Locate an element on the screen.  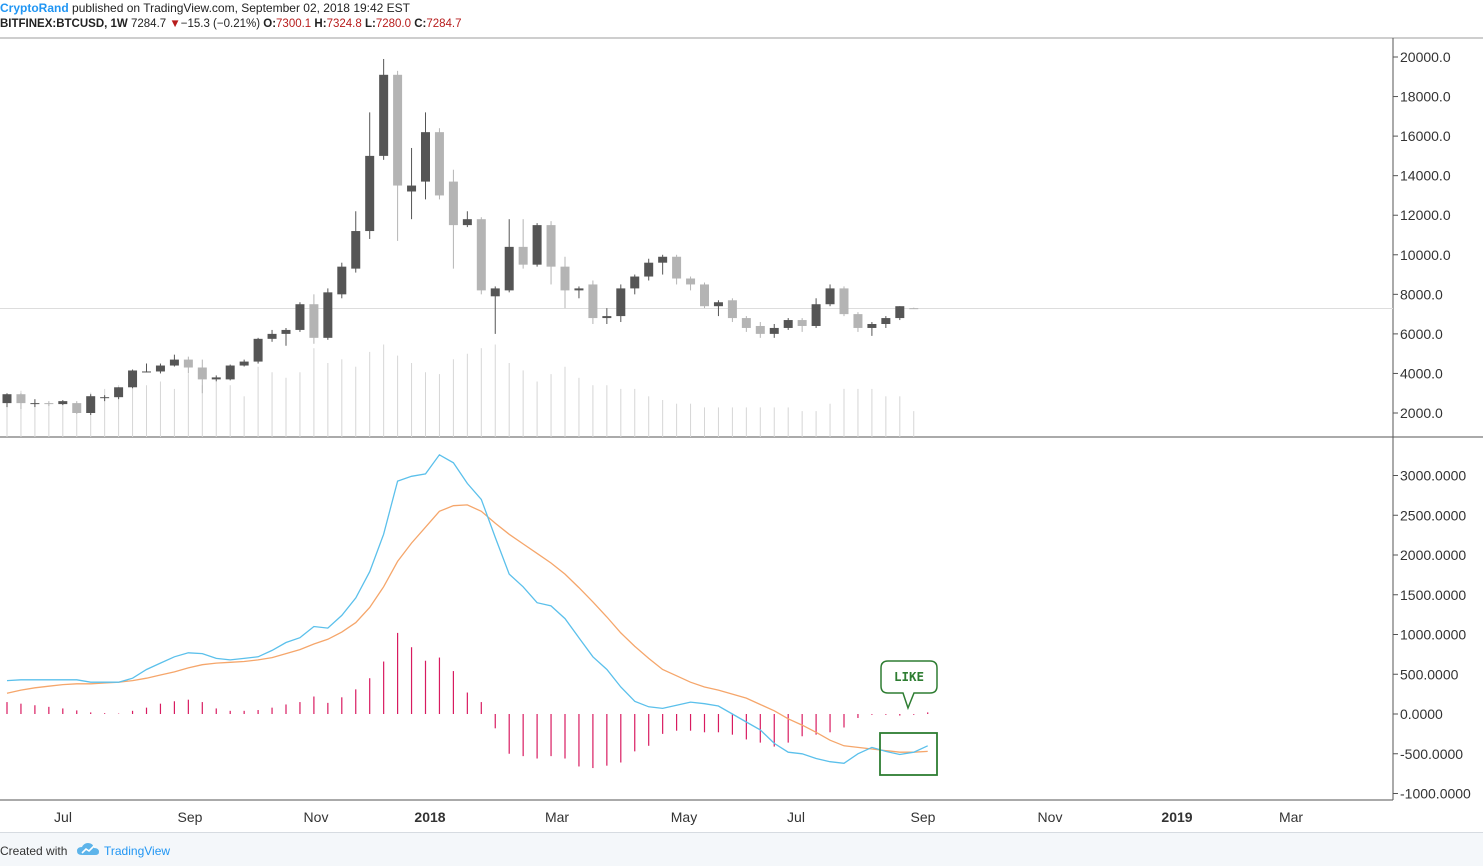
volume-bars is located at coordinates (460, 390).